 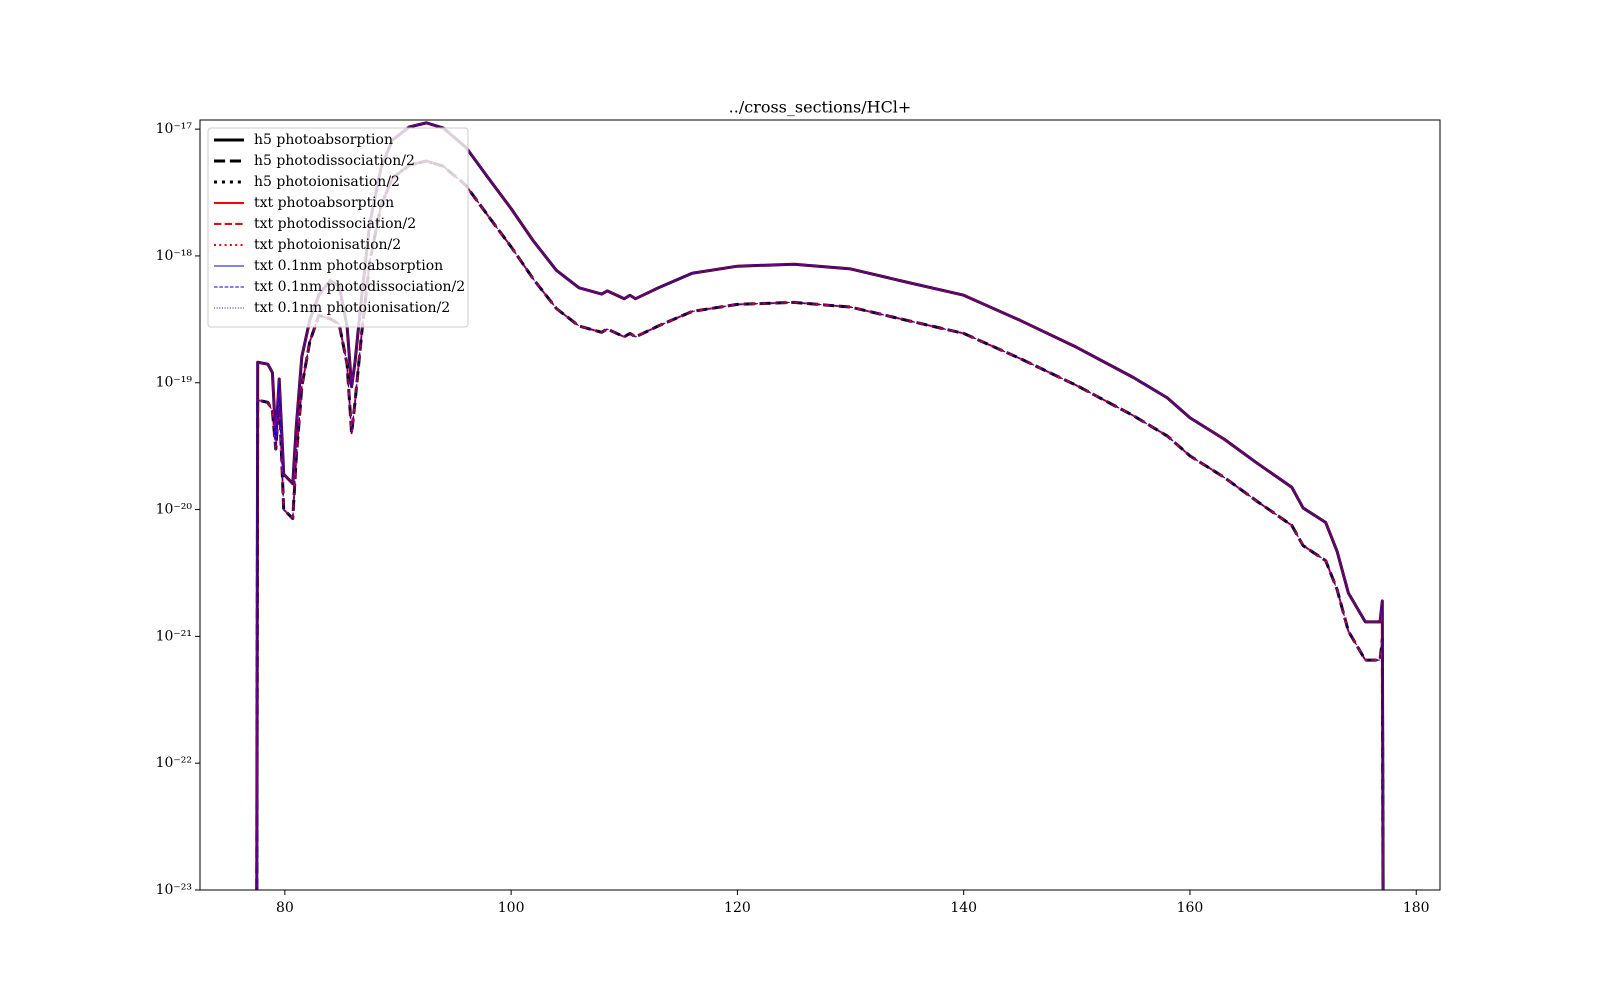 What do you see at coordinates (285, 908) in the screenshot?
I see `x-tick-label: 80` at bounding box center [285, 908].